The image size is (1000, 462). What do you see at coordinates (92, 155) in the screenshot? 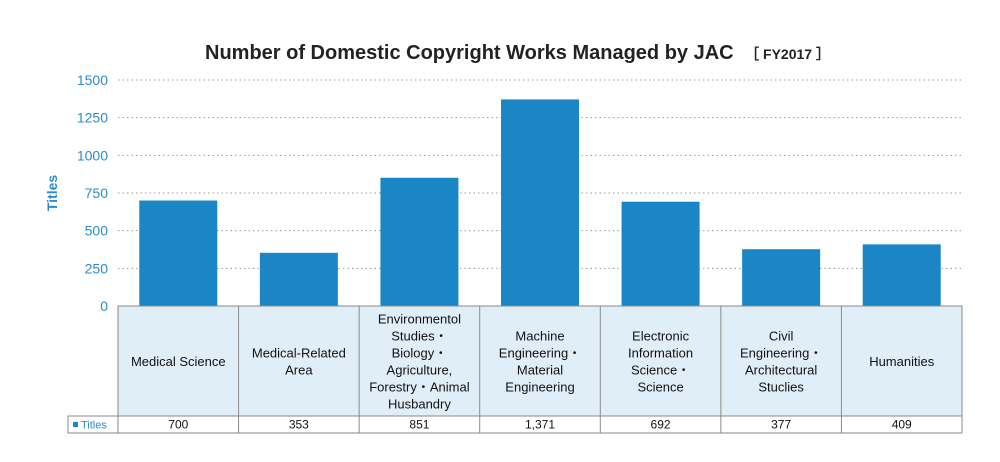
I see `y-tick-label: 1000` at bounding box center [92, 155].